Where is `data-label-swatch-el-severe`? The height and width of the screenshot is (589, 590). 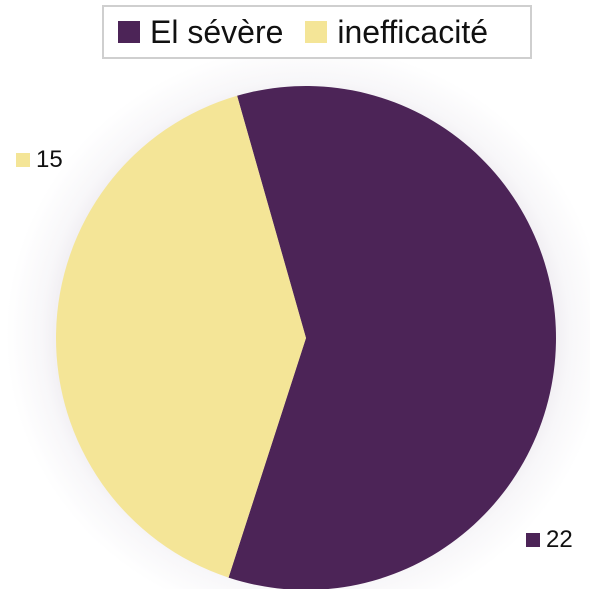
data-label-swatch-el-severe is located at coordinates (533, 540).